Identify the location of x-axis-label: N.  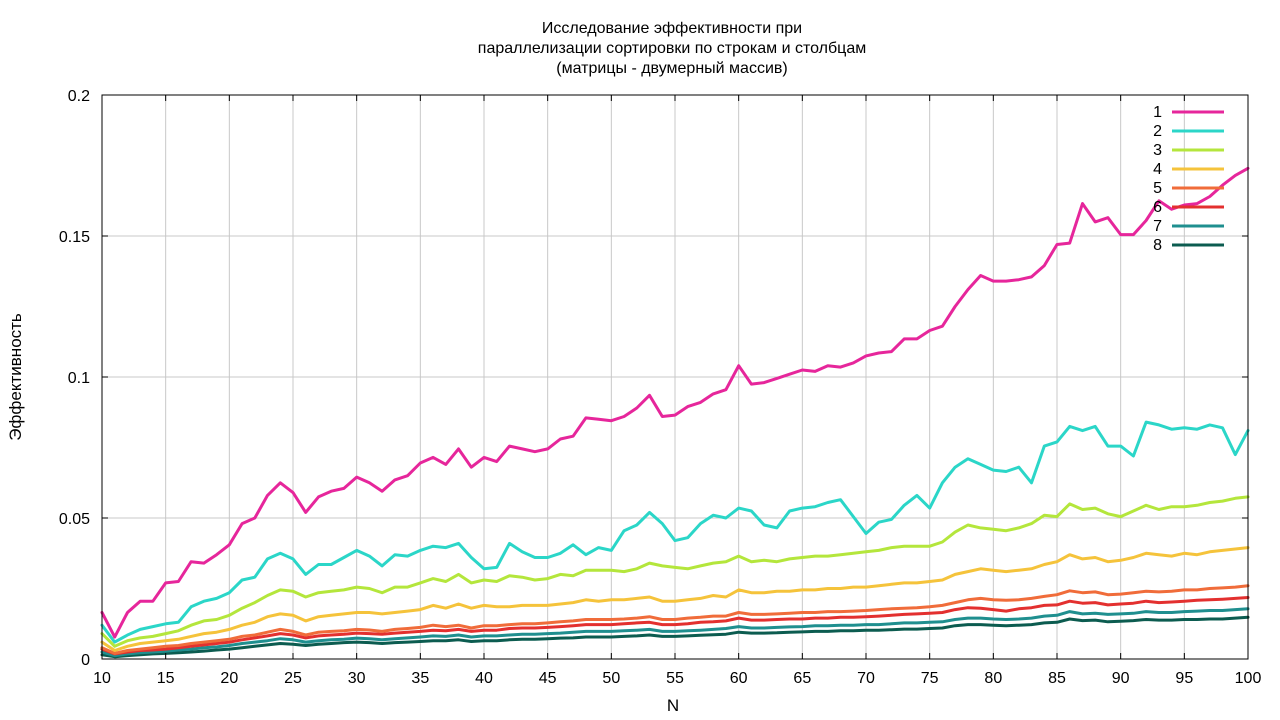
(673, 705).